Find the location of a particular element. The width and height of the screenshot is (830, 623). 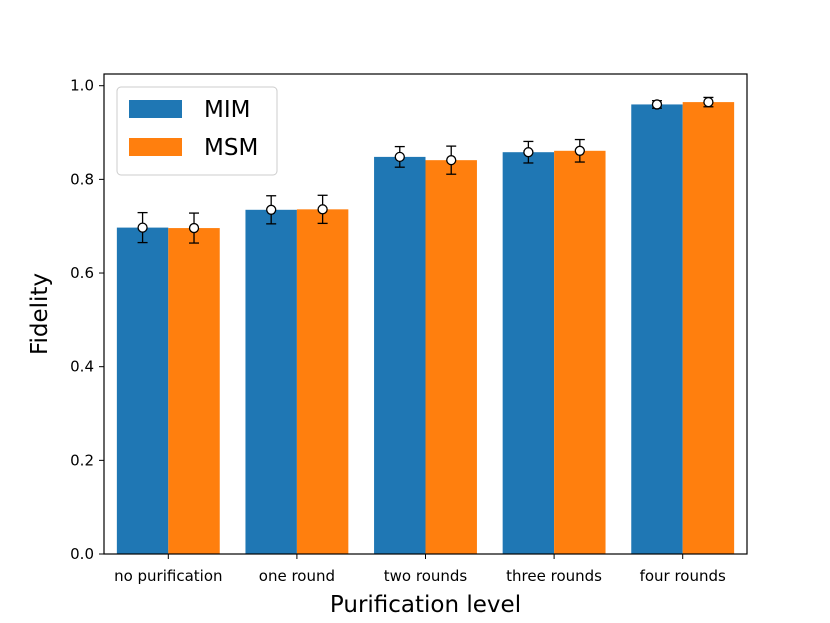

y-ticks: 0.0 0.2 0.4 0.6 0.8 1.0 is located at coordinates (87, 320).